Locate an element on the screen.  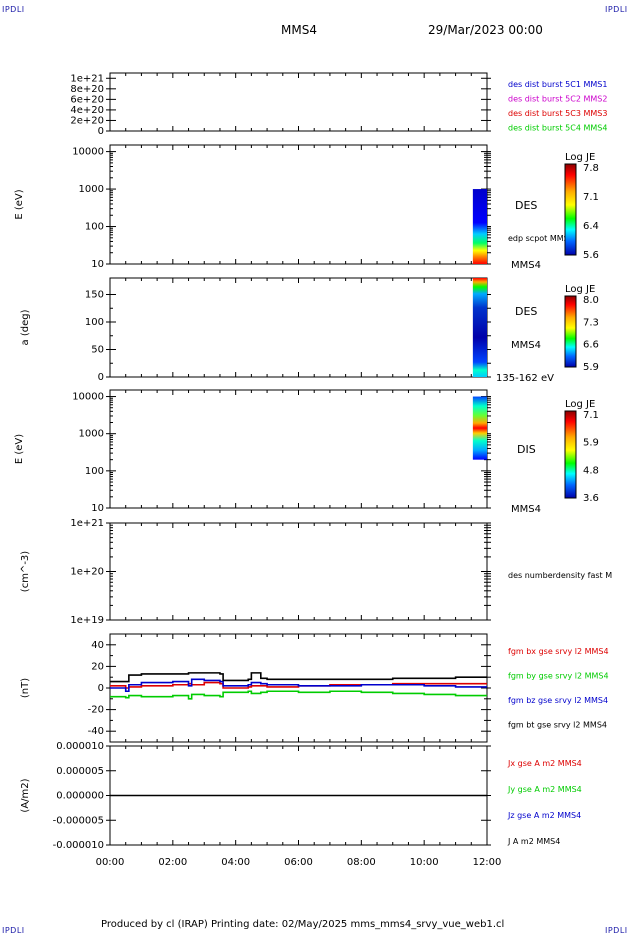
y-tick-label: 6e+20 is located at coordinates (87, 99).